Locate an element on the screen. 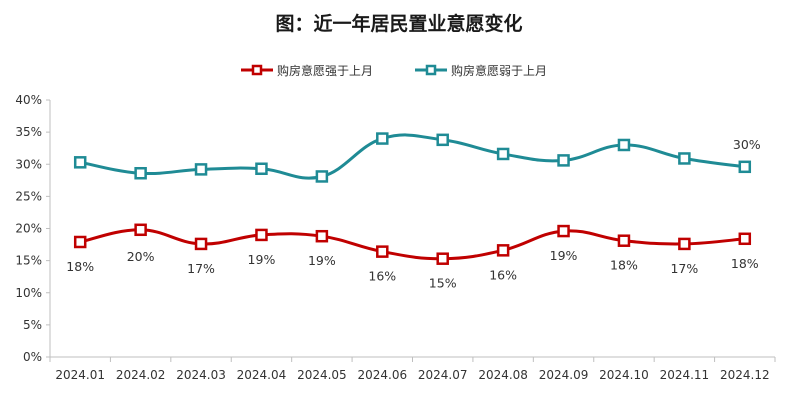 This screenshot has width=798, height=405. x-tick-label: 2024.03 is located at coordinates (201, 375).